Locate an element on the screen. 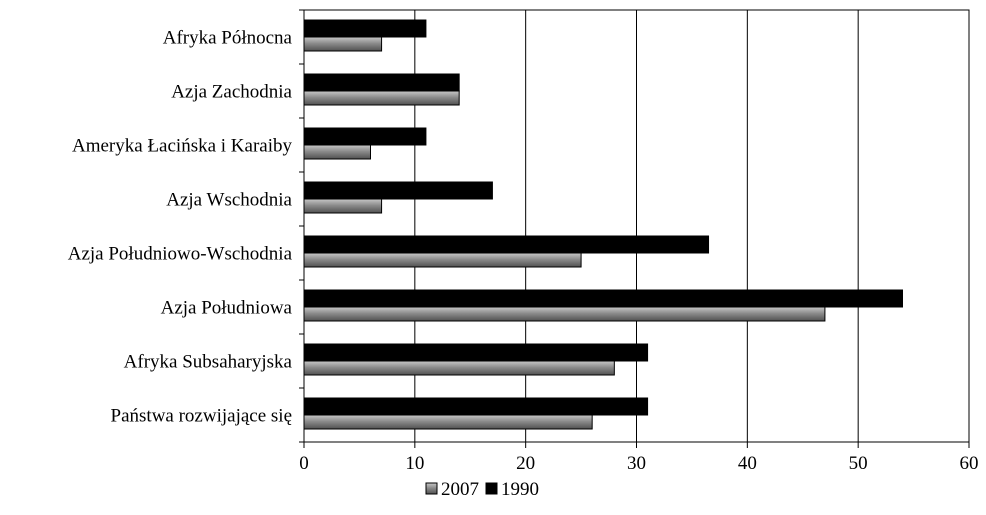 The height and width of the screenshot is (515, 986). category-label: Azja Południowo-Wschodnia is located at coordinates (180, 253).